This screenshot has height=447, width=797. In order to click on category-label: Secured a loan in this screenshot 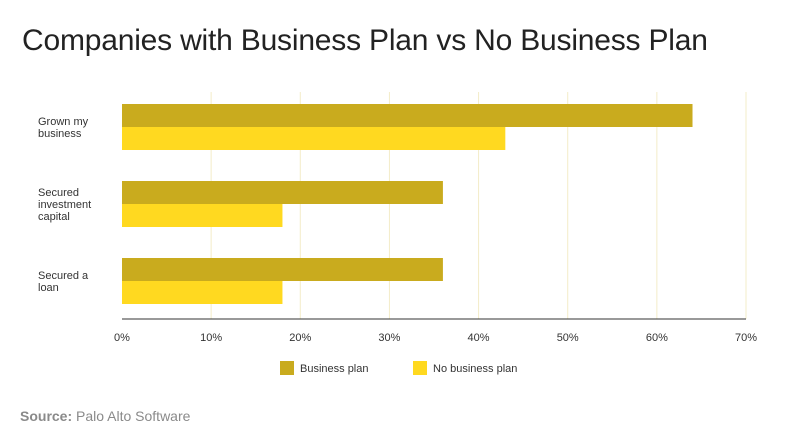, I will do `click(63, 282)`.